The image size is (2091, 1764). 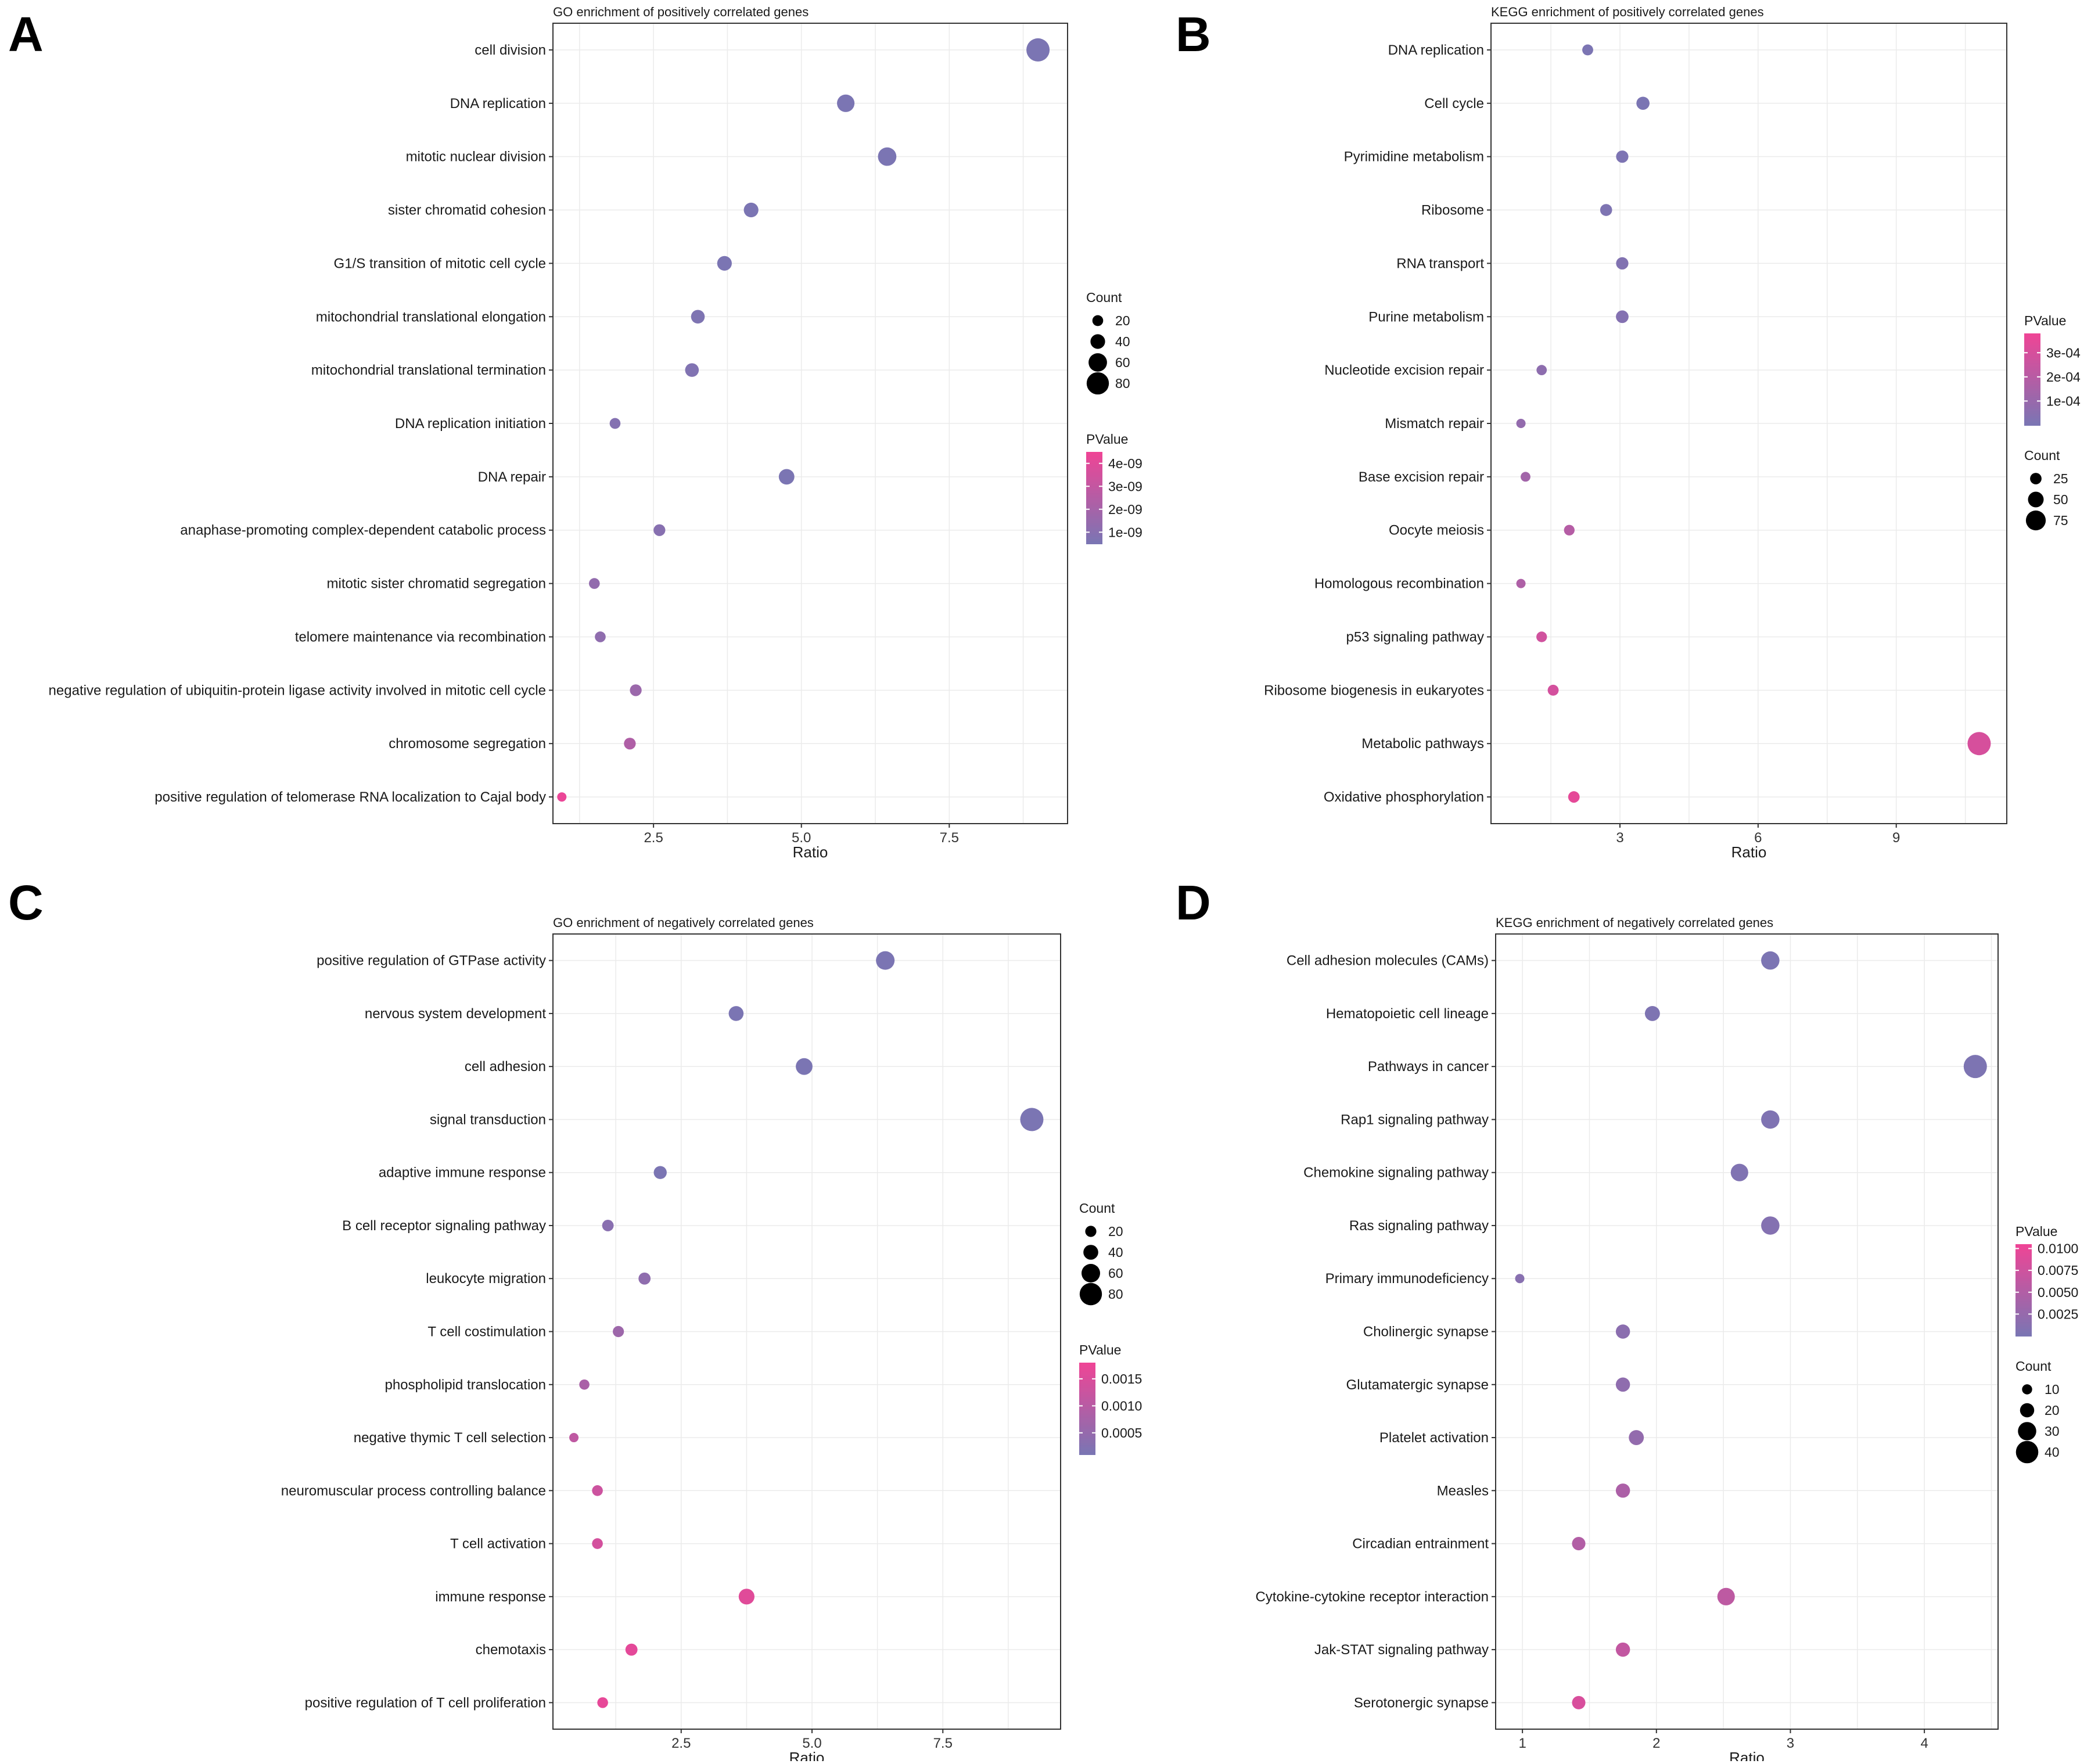 I want to click on category-label: Ribosome biogenesis in eukaryotes, so click(x=1374, y=690).